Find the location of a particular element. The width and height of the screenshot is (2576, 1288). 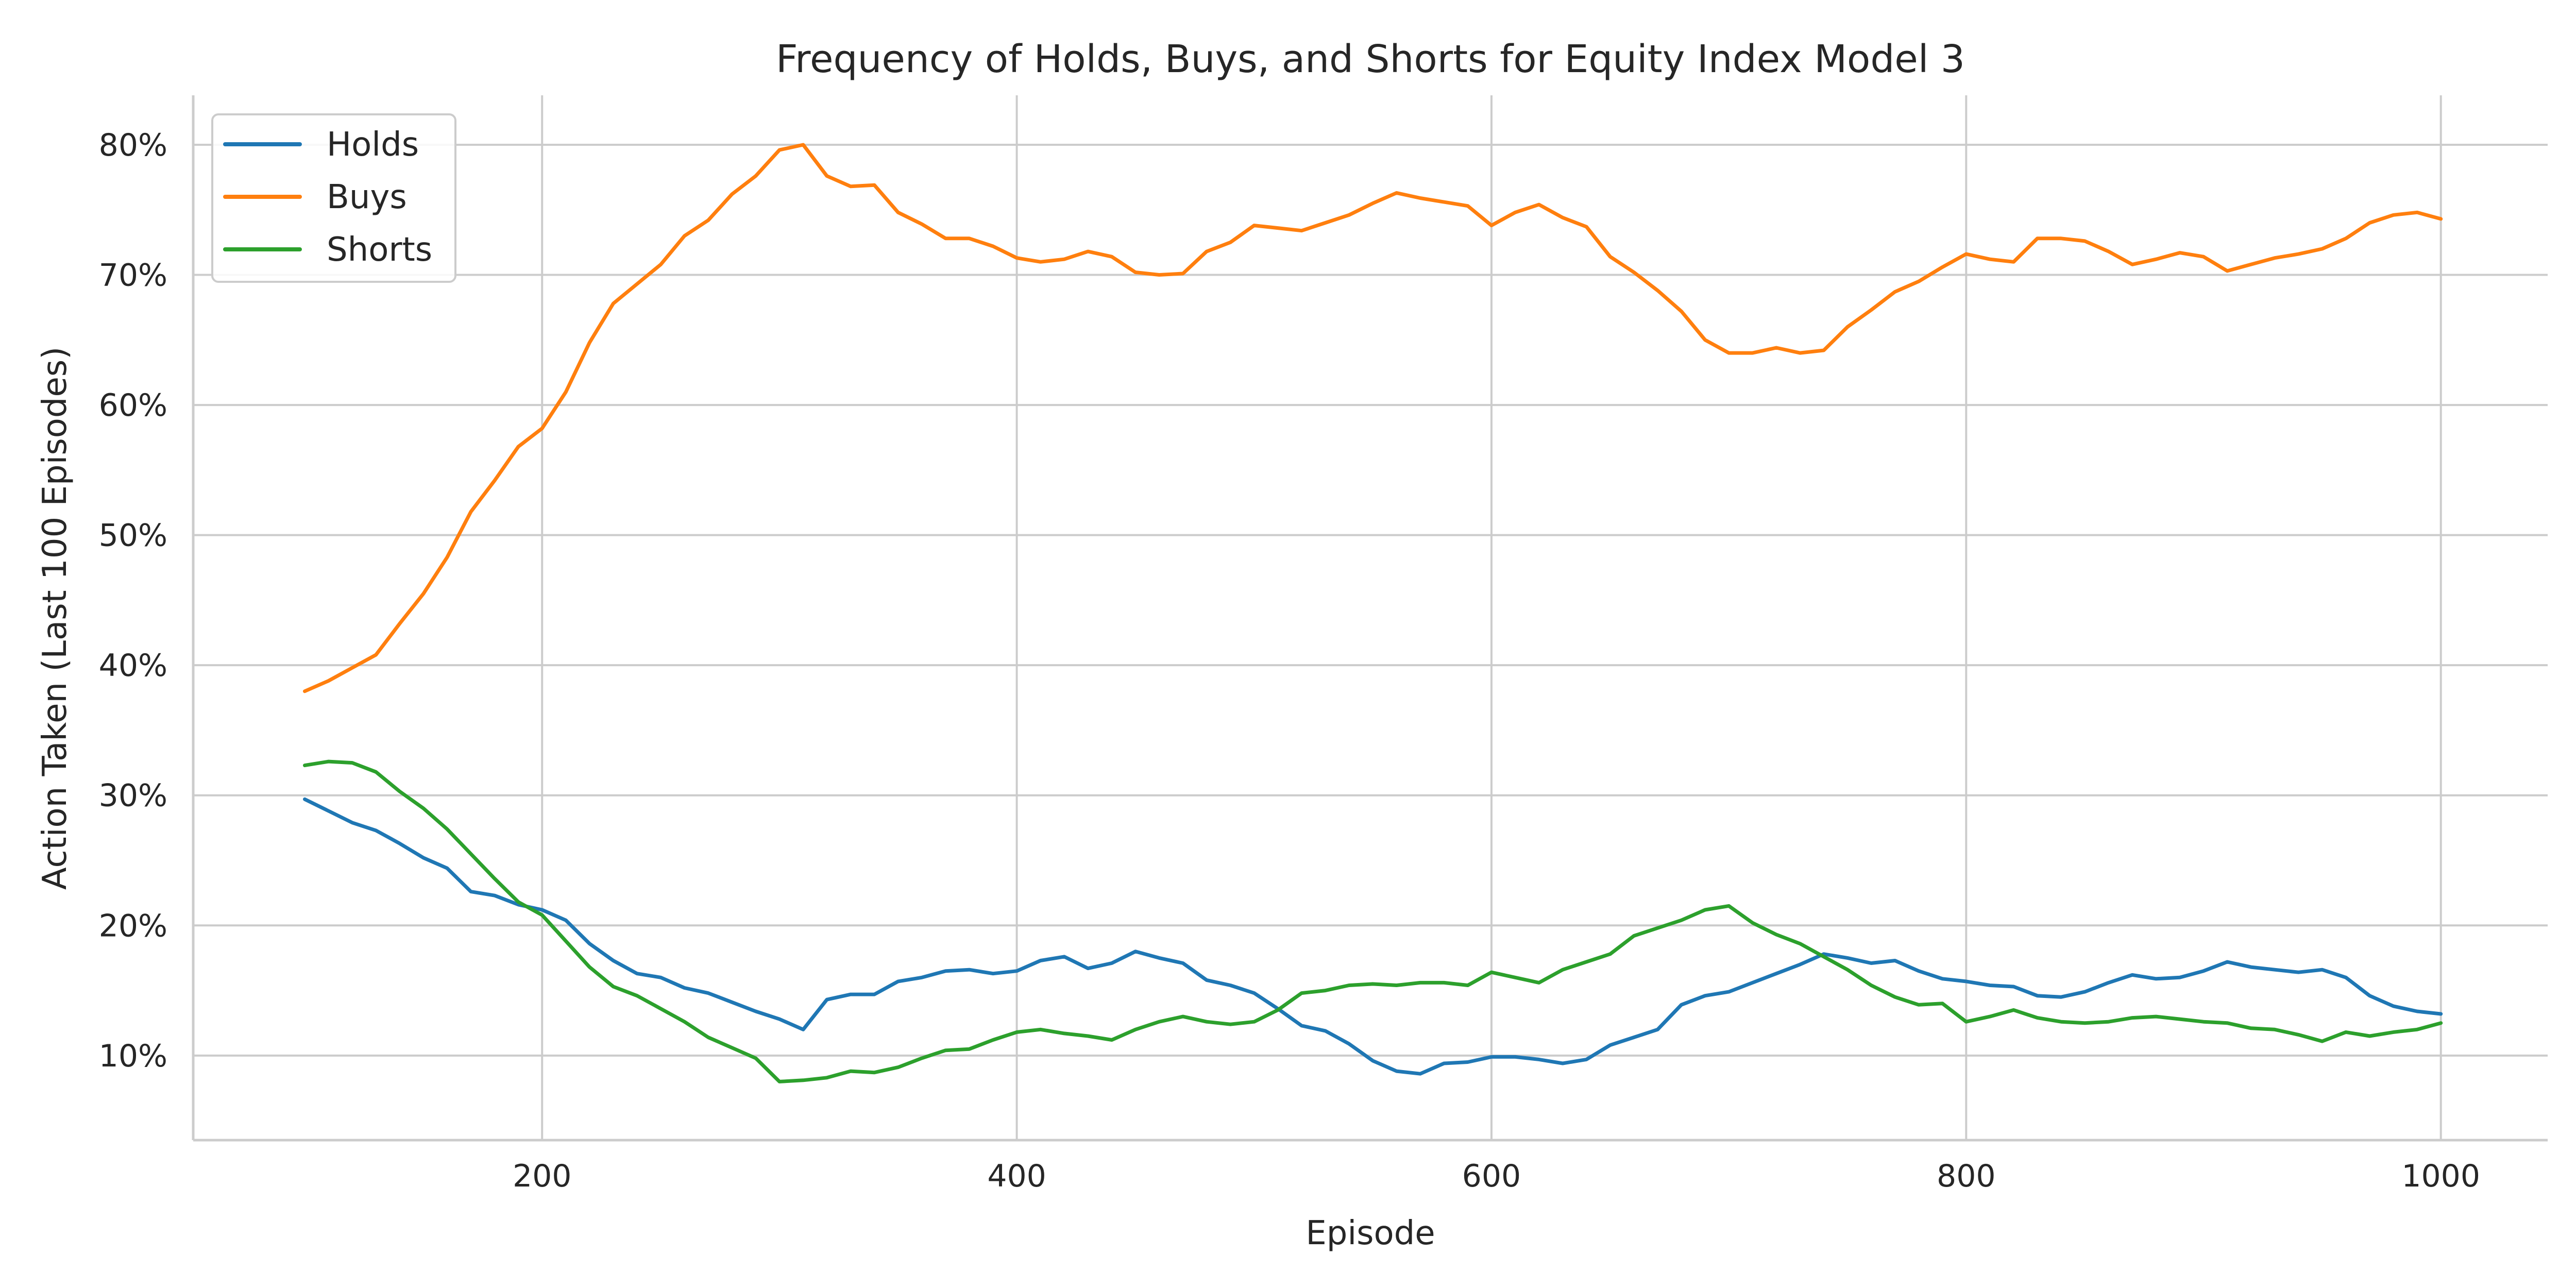

legend-label-shorts: Shorts is located at coordinates (379, 250).